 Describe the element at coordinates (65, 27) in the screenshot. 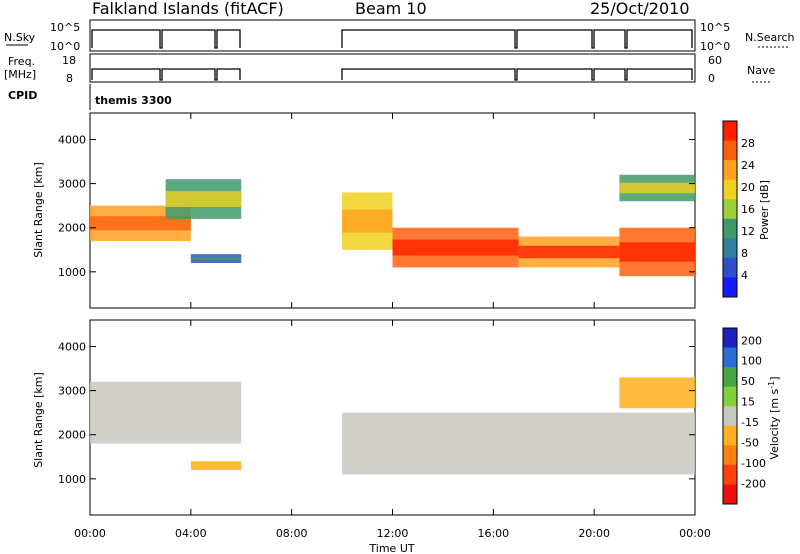

I see `nsky-tick-top: 10^5` at that location.